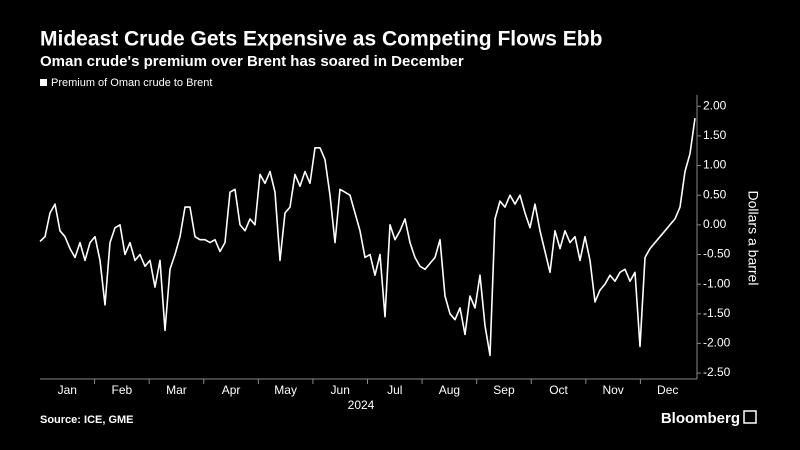 Image resolution: width=800 pixels, height=450 pixels. What do you see at coordinates (87, 420) in the screenshot?
I see `source: Source: ICE, GME` at bounding box center [87, 420].